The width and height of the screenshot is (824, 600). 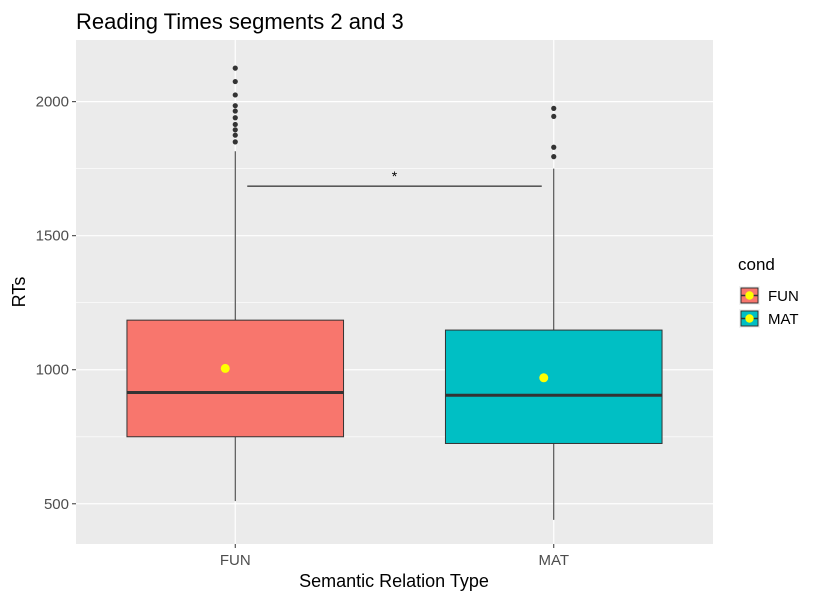 I want to click on legend-title: cond, so click(x=756, y=264).